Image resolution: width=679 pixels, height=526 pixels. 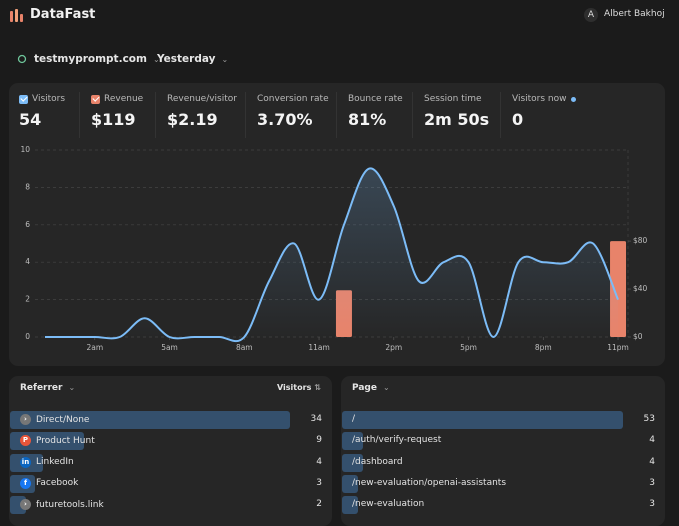 I want to click on metric-value: 0, so click(x=518, y=119).